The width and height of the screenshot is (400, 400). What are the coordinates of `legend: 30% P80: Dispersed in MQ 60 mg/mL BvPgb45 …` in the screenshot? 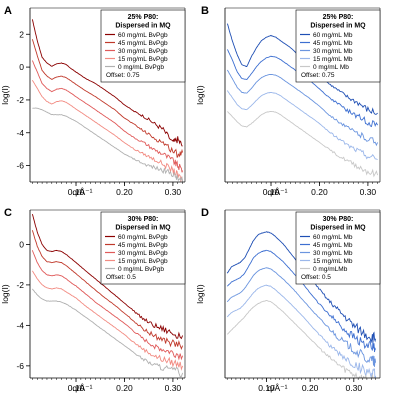 It's located at (143, 248).